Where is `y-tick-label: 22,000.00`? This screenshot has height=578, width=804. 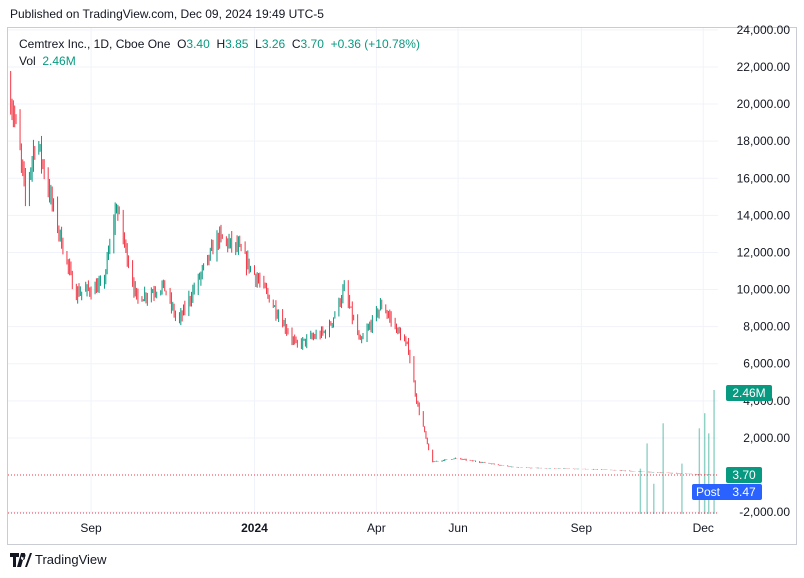 y-tick-label: 22,000.00 is located at coordinates (764, 67).